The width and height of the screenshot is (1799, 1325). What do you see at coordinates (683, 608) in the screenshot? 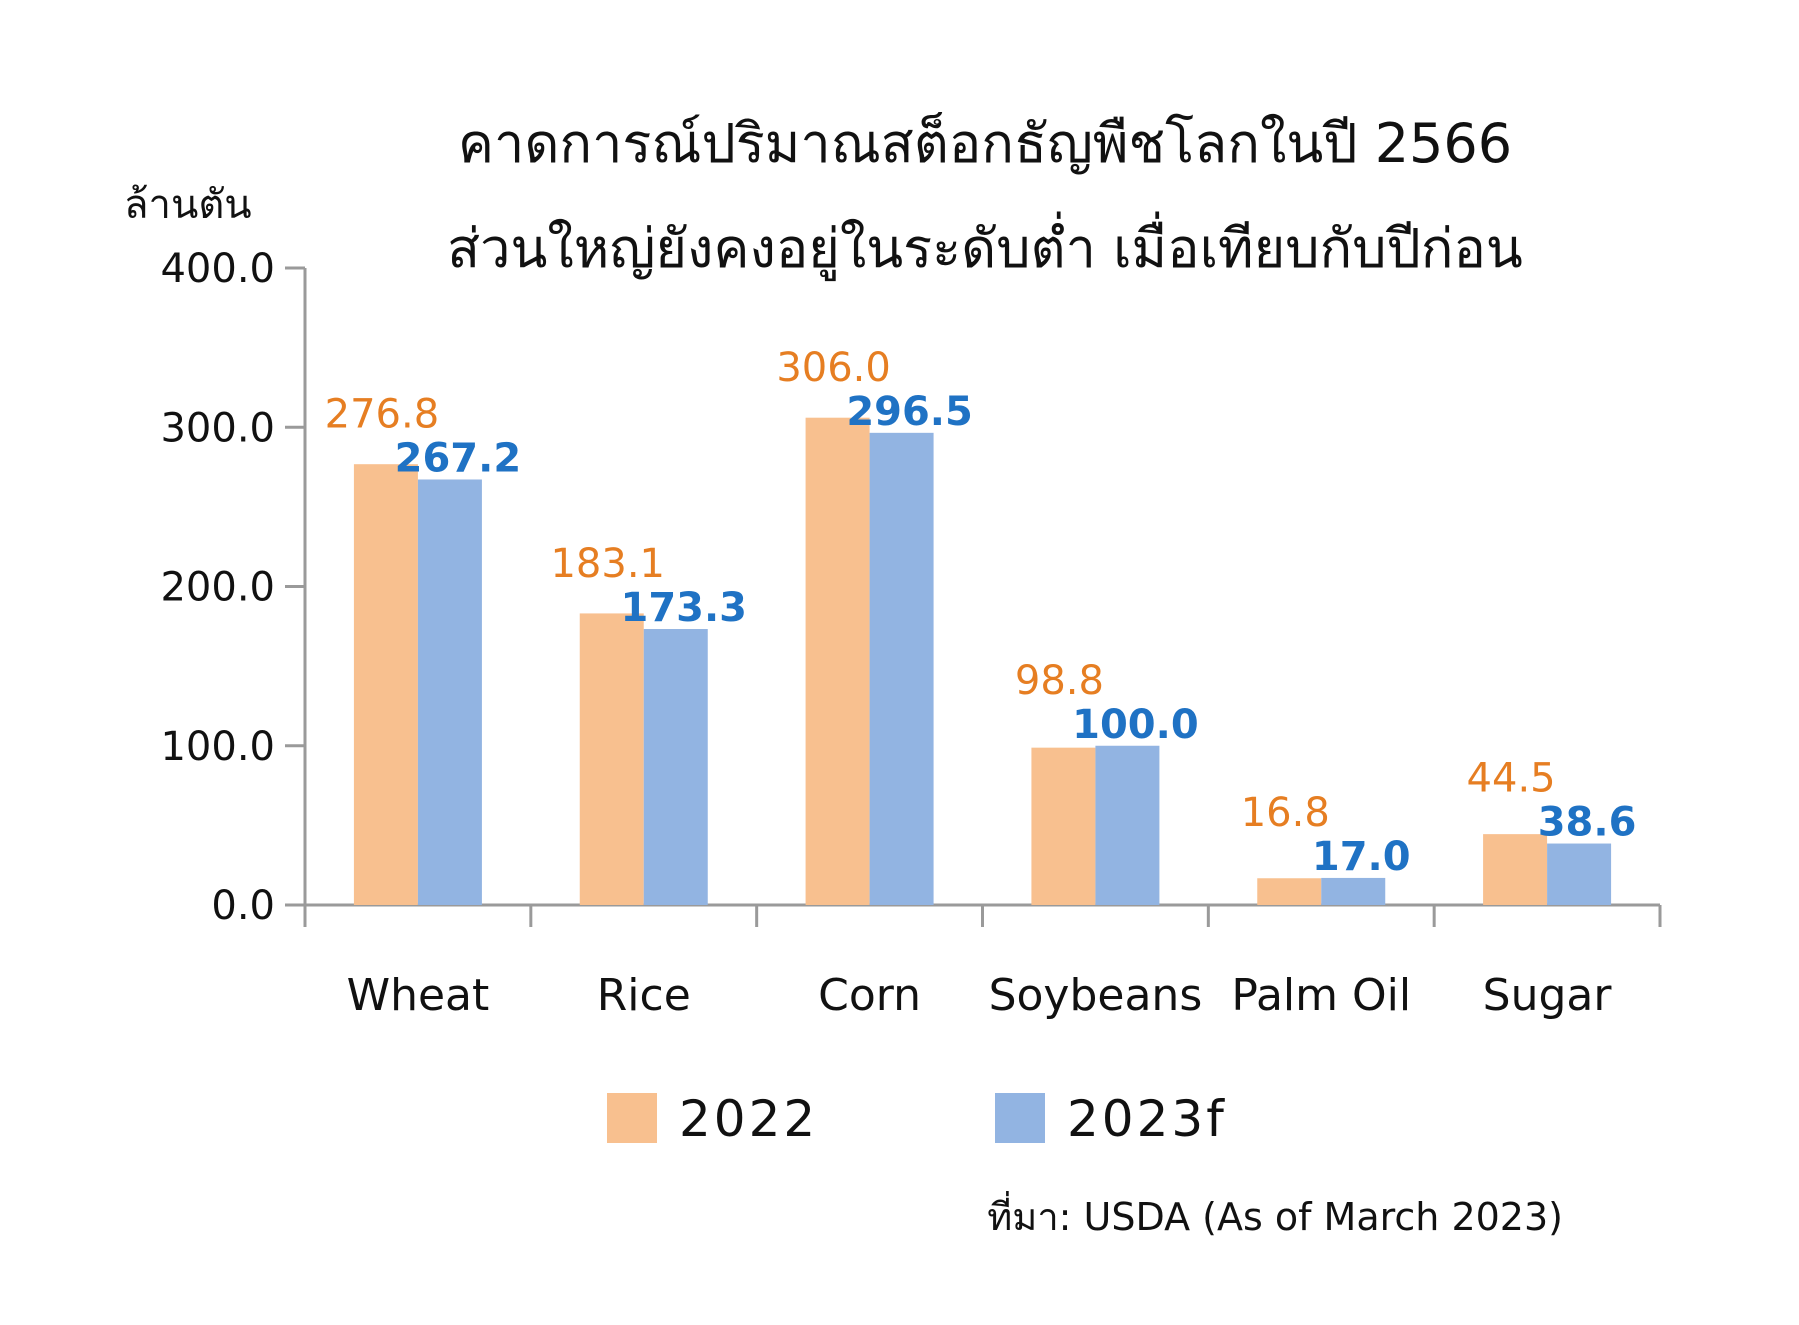
I see `data-label-2023f: 173.3` at bounding box center [683, 608].